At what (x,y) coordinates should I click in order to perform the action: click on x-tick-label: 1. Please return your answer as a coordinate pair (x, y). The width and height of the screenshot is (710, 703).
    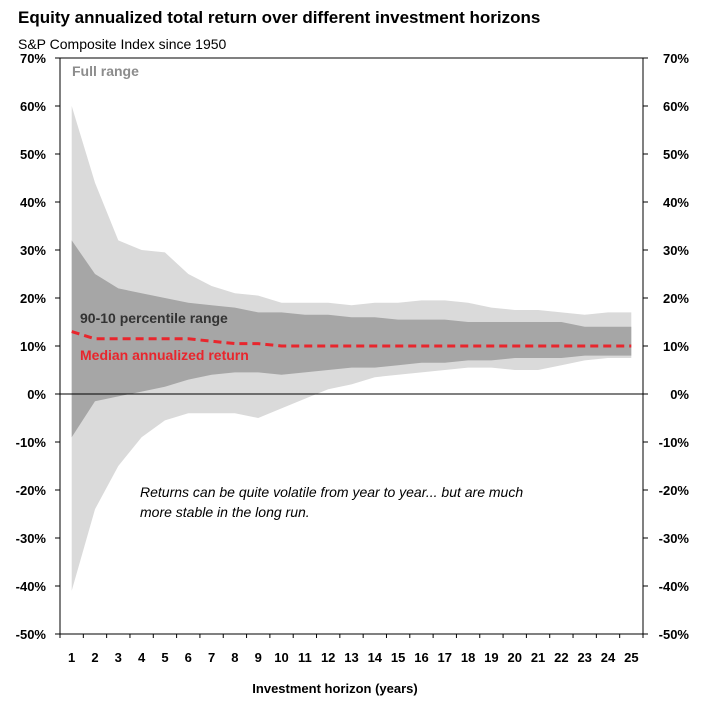
    Looking at the image, I should click on (71, 657).